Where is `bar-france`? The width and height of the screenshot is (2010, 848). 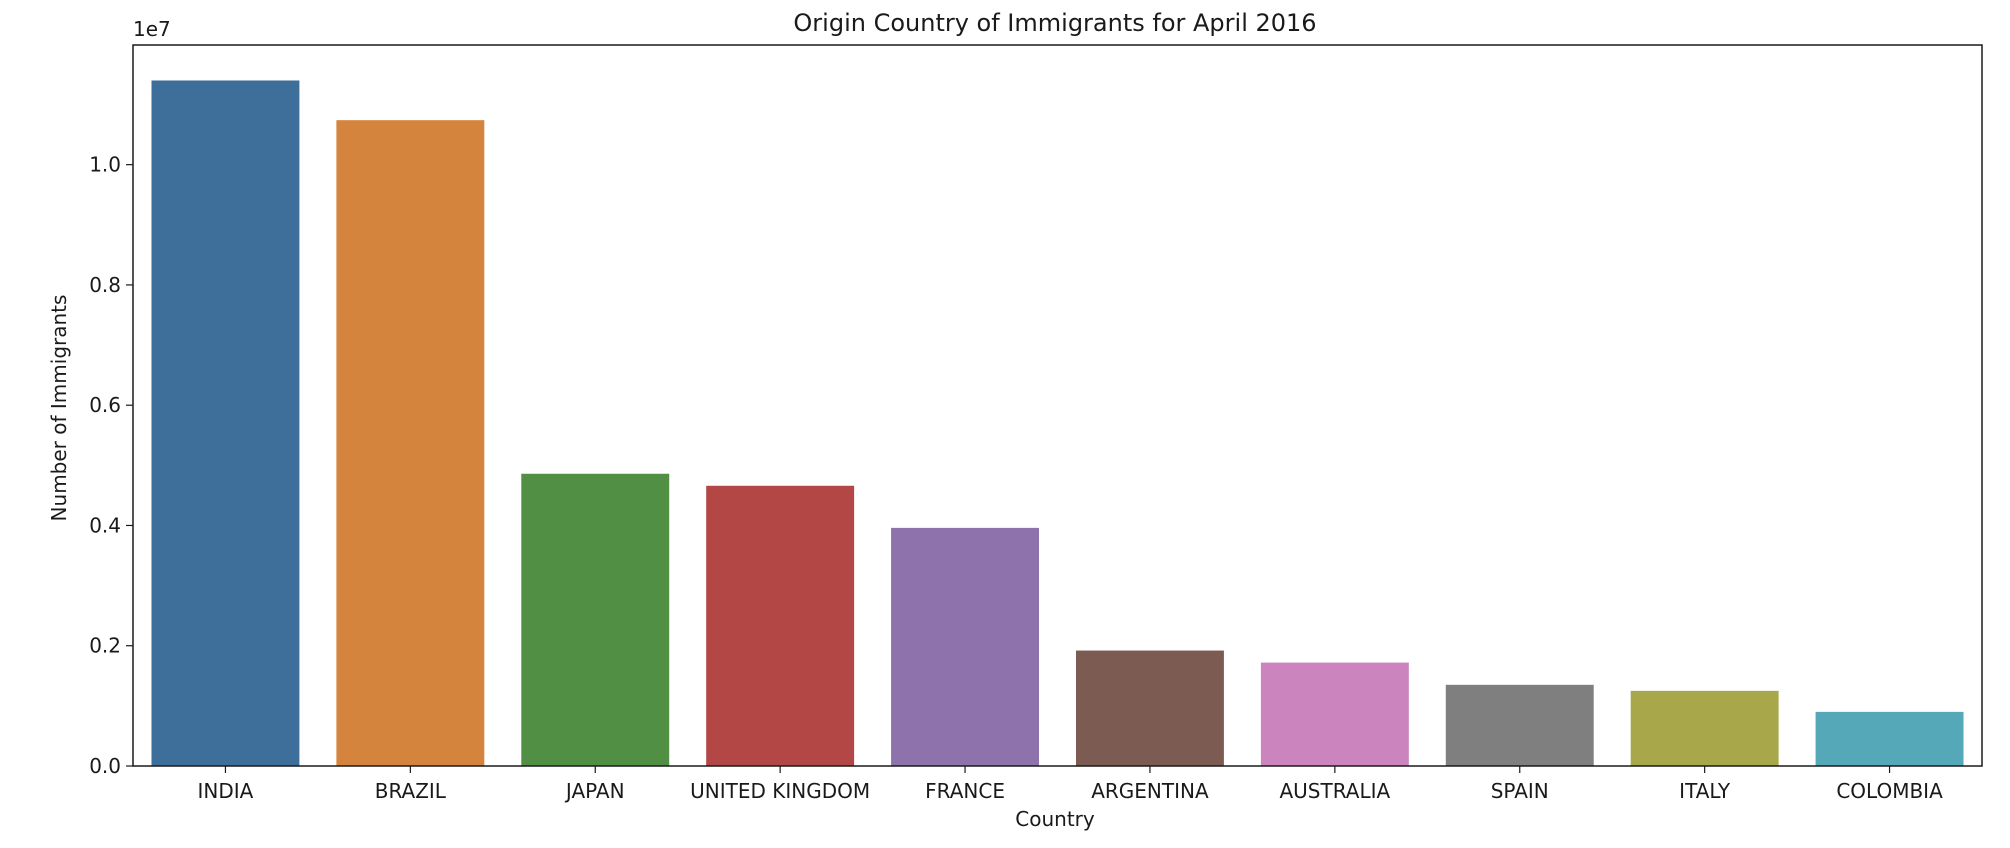 bar-france is located at coordinates (965, 646).